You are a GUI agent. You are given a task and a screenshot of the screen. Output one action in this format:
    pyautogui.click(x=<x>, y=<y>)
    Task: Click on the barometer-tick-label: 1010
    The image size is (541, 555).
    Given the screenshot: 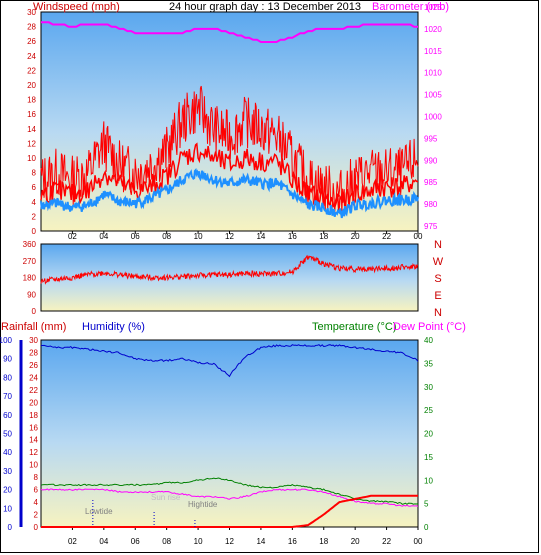 What is the action you would take?
    pyautogui.click(x=433, y=73)
    